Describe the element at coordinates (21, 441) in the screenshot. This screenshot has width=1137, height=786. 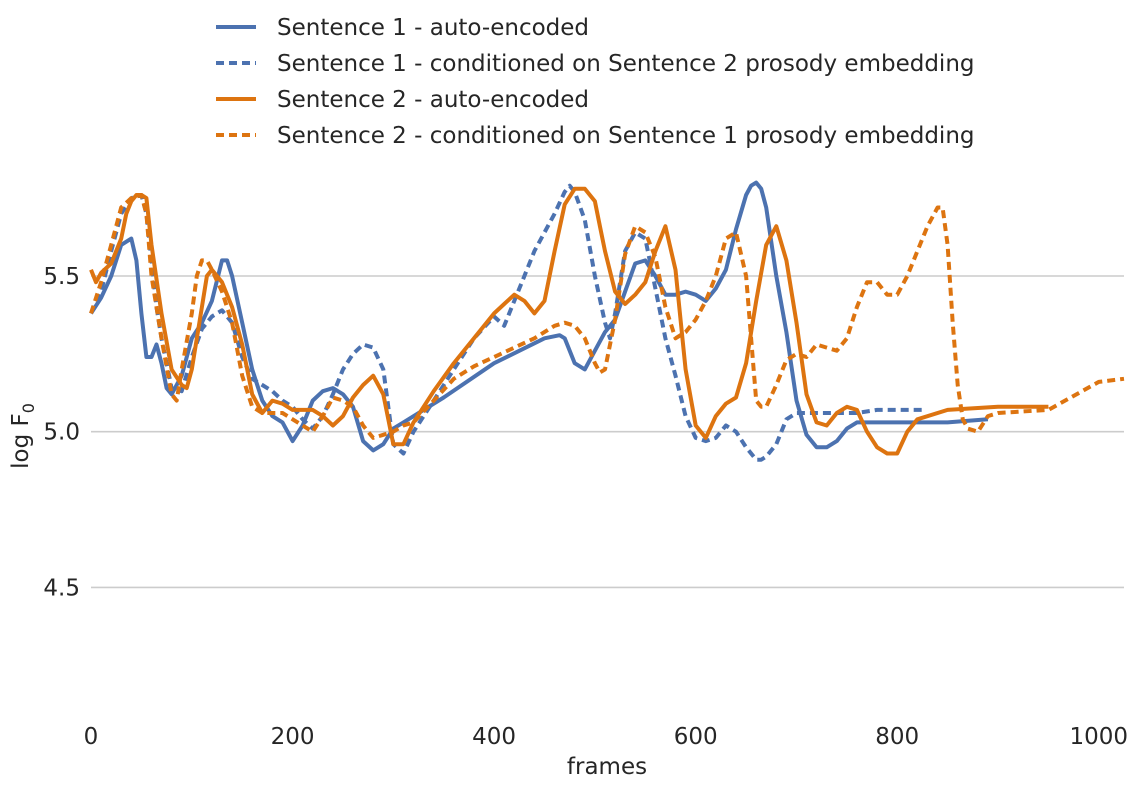
I see `y-axis-label-main: log F` at that location.